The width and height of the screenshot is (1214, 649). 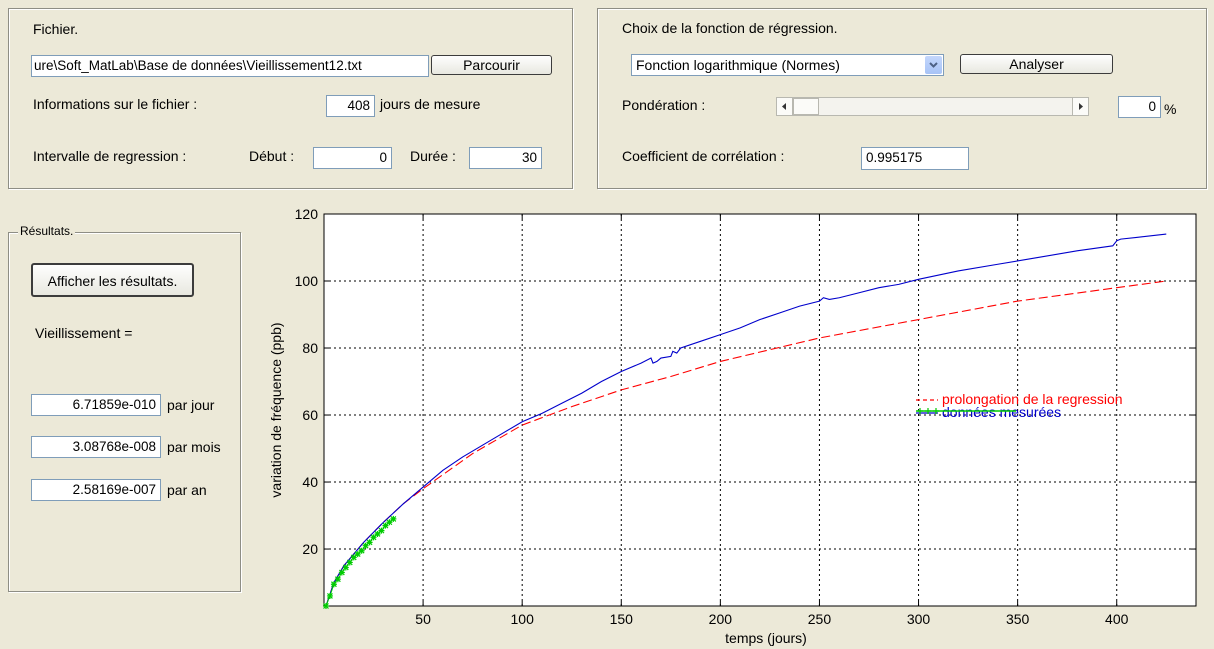 I want to click on weighting-slider, so click(x=932, y=106).